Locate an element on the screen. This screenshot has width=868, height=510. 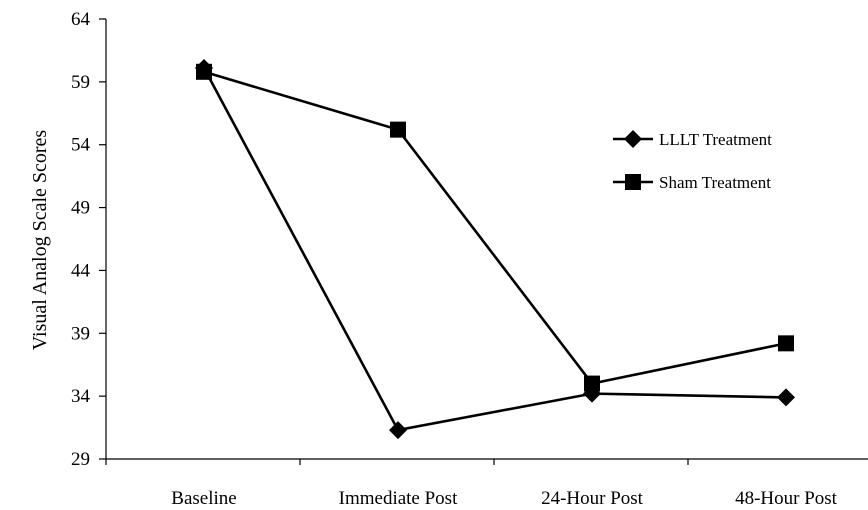
x-tick-label: 24-Hour Post is located at coordinates (592, 498).